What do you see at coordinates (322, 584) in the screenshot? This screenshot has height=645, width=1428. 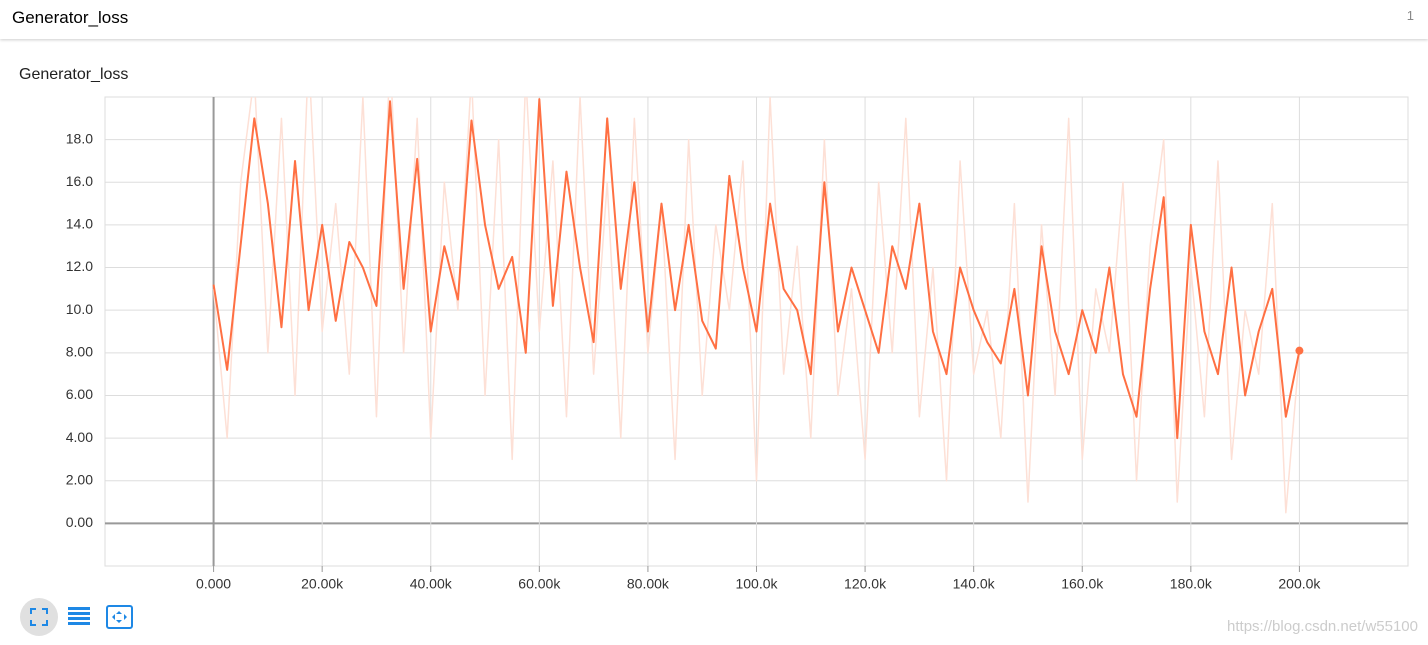 I see `x-tick-label: 20.00k` at bounding box center [322, 584].